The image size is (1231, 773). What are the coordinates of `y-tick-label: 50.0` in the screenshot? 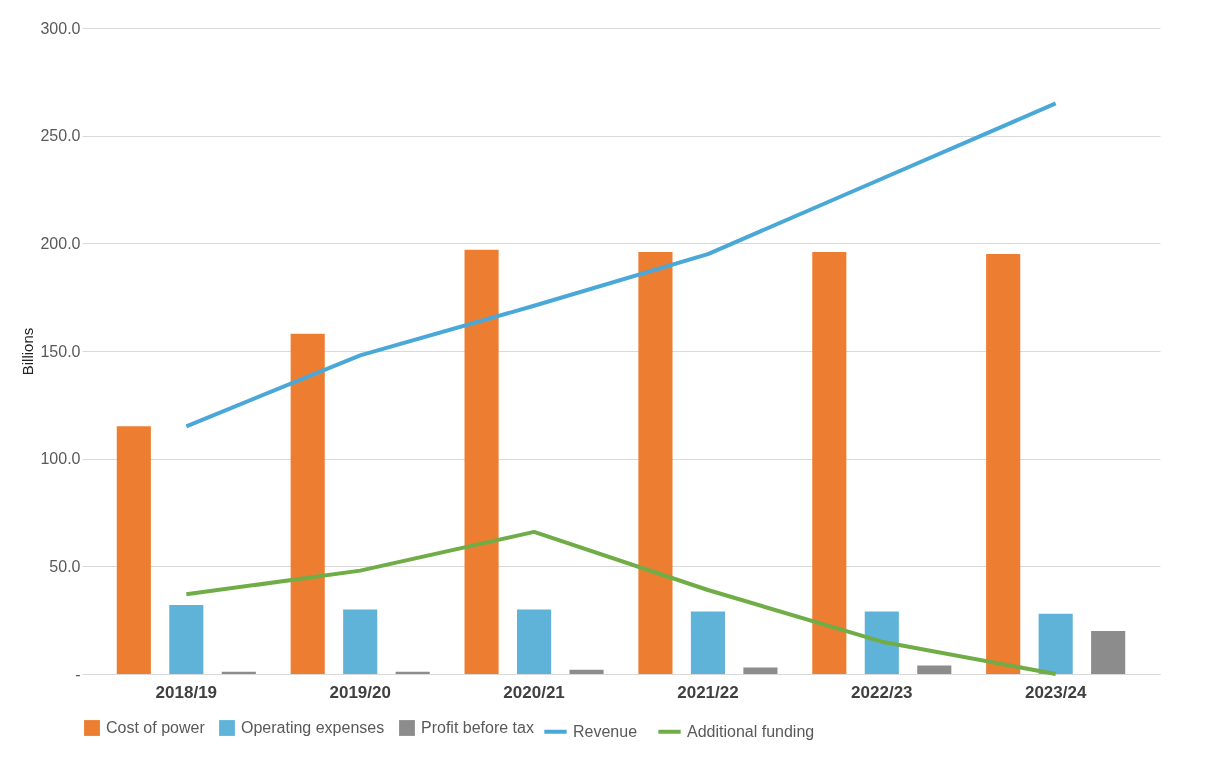 It's located at (65, 566).